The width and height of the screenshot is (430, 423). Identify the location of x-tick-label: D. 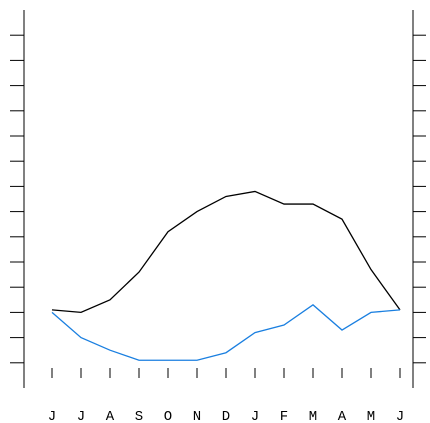
(226, 416).